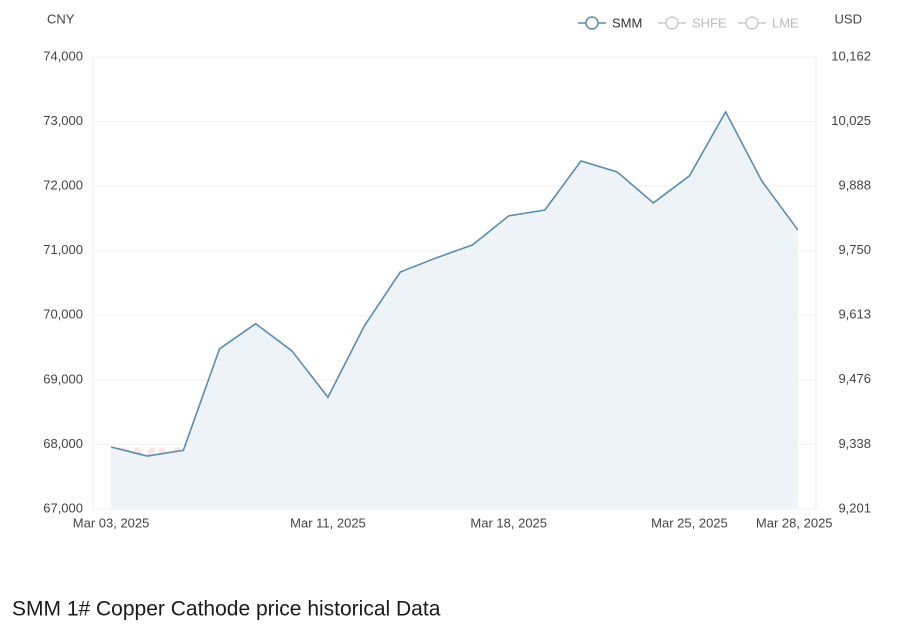 The width and height of the screenshot is (900, 637). I want to click on y-tick-label: 69,000, so click(63, 378).